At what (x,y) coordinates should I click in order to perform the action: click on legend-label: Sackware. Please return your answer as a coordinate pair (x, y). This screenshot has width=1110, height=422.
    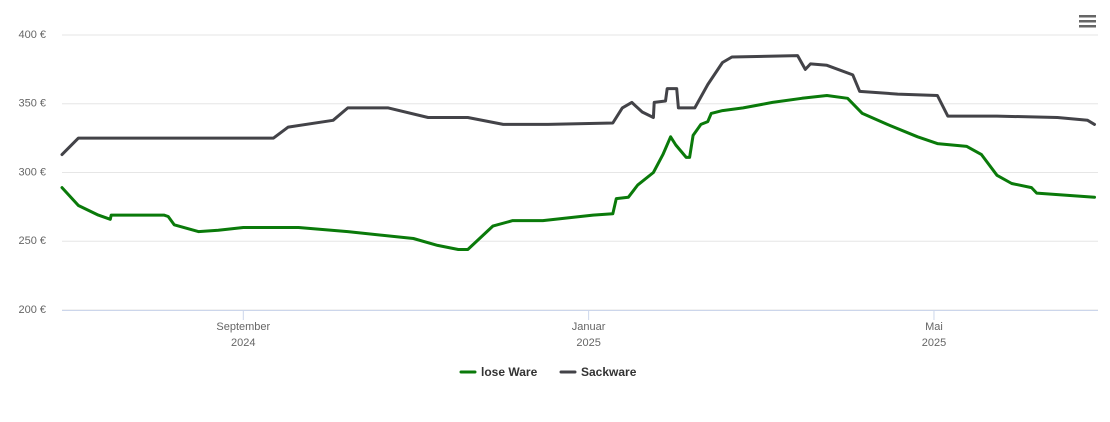
    Looking at the image, I should click on (609, 372).